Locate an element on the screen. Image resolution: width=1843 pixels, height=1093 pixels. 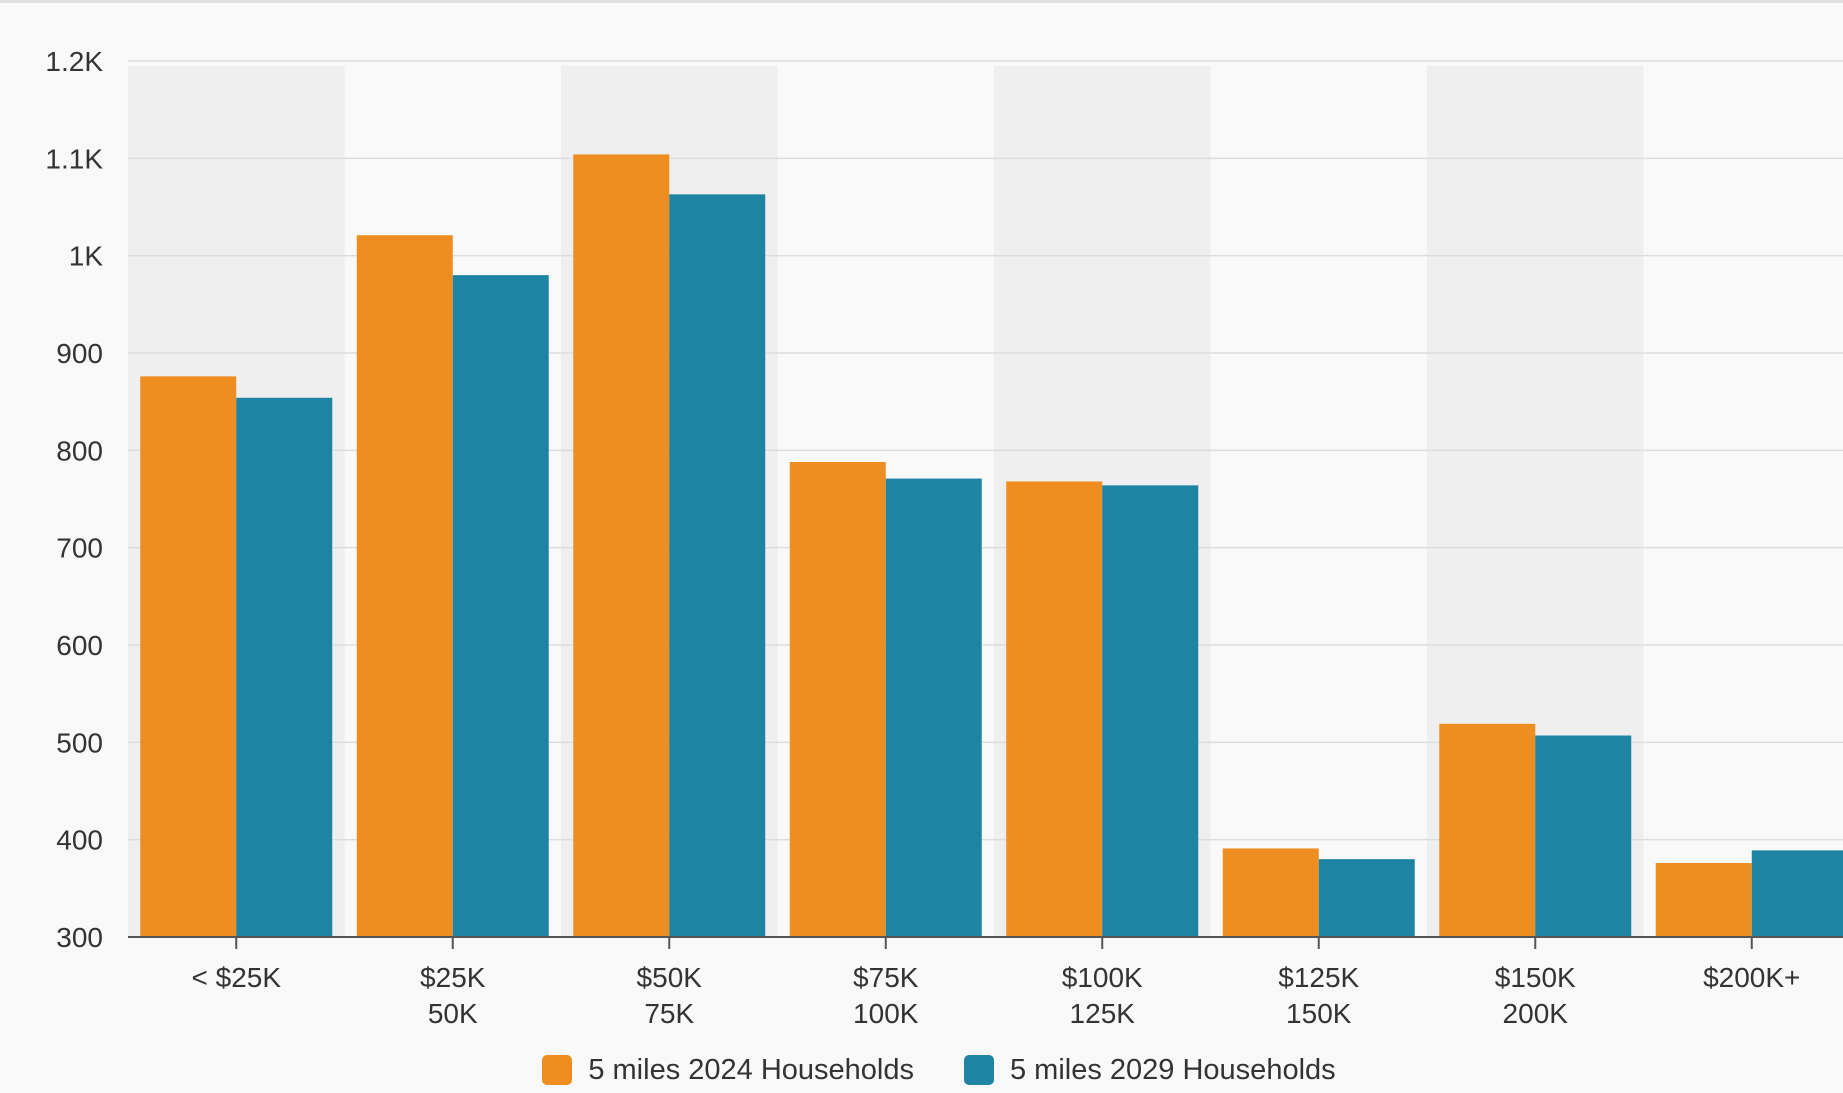
y-tick-label: 500 is located at coordinates (79, 742).